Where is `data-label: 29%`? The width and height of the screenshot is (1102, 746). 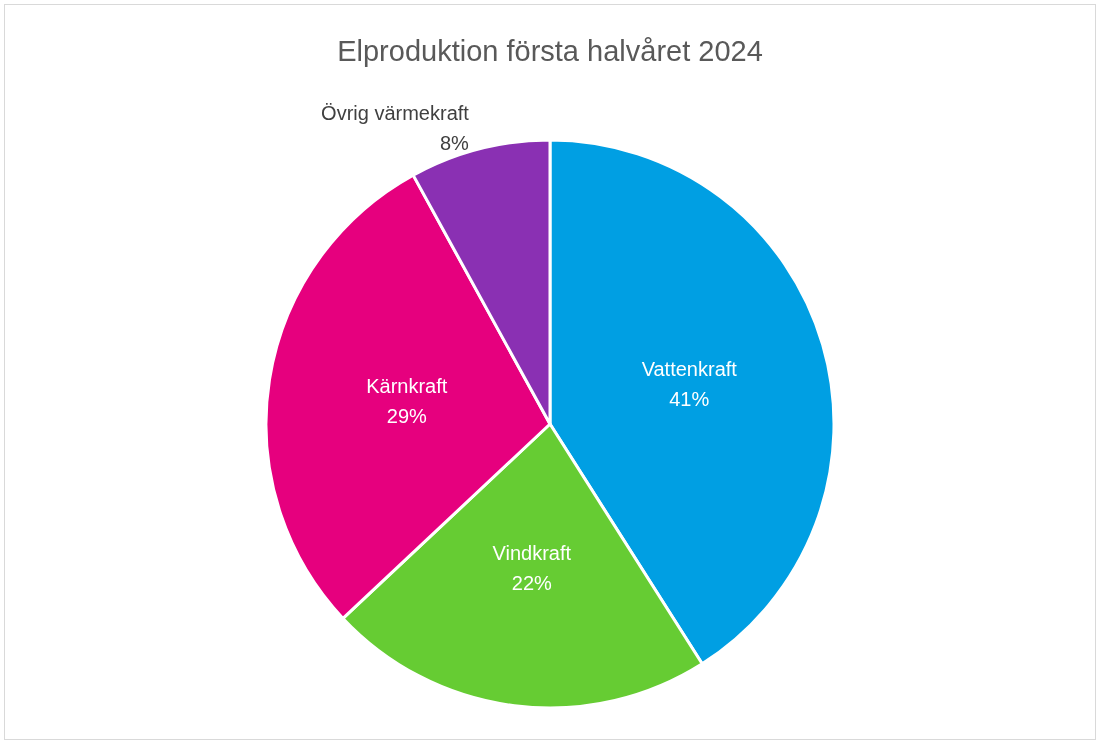 data-label: 29% is located at coordinates (407, 416).